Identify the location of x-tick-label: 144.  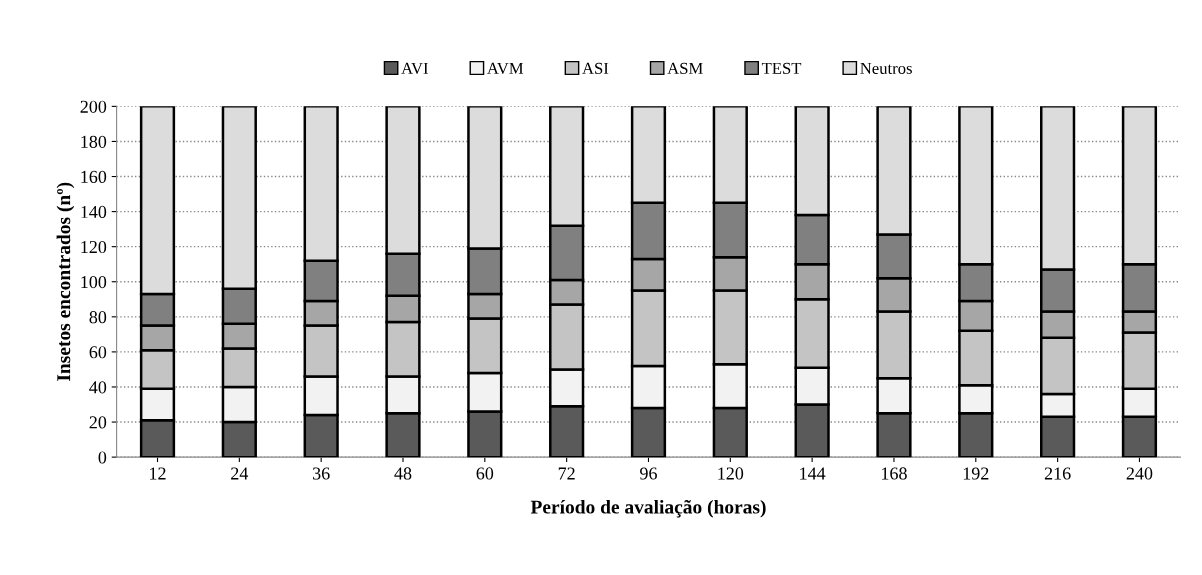
(813, 473).